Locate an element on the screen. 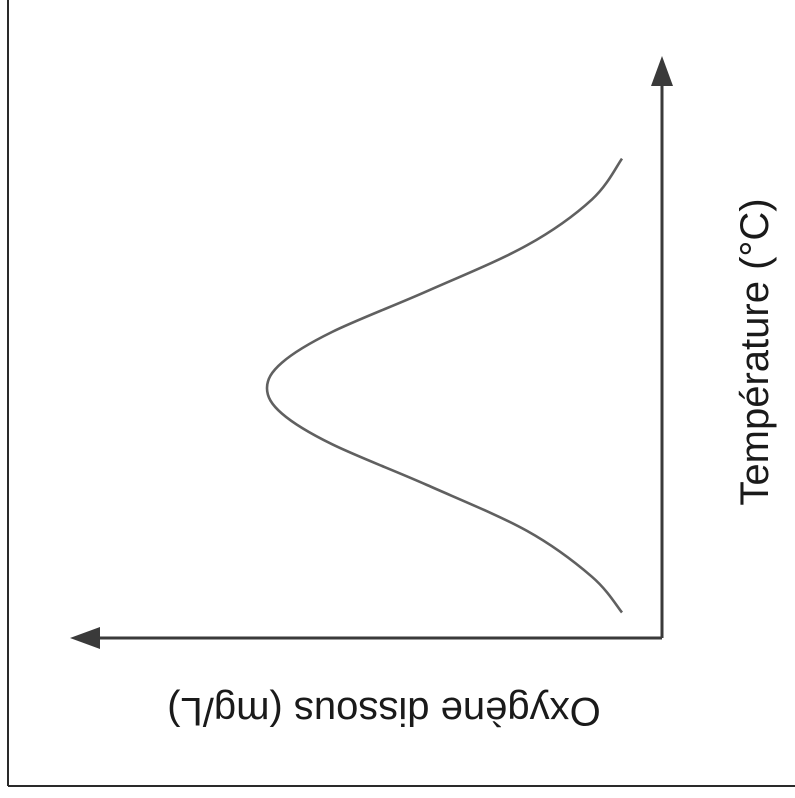  x-axis-arrow-icon is located at coordinates (85, 638).